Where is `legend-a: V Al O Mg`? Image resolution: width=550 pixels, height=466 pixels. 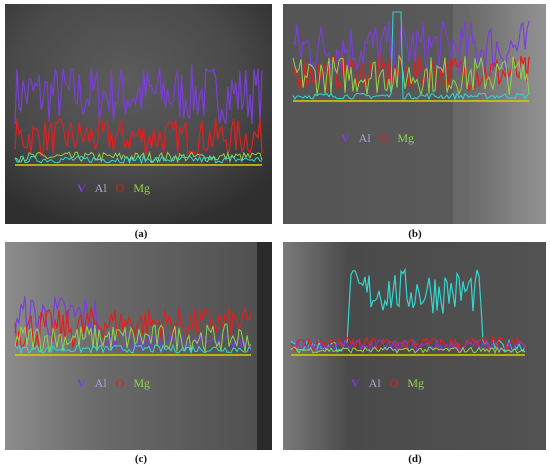 legend-a: V Al O Mg is located at coordinates (118, 188).